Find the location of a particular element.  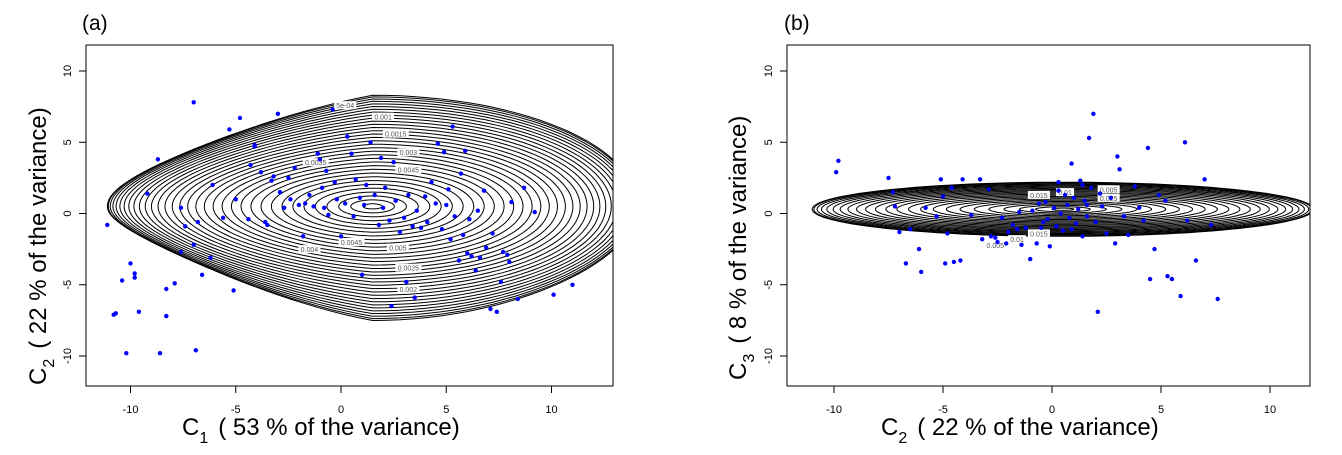

contour-label: 0.005 is located at coordinates (398, 249).